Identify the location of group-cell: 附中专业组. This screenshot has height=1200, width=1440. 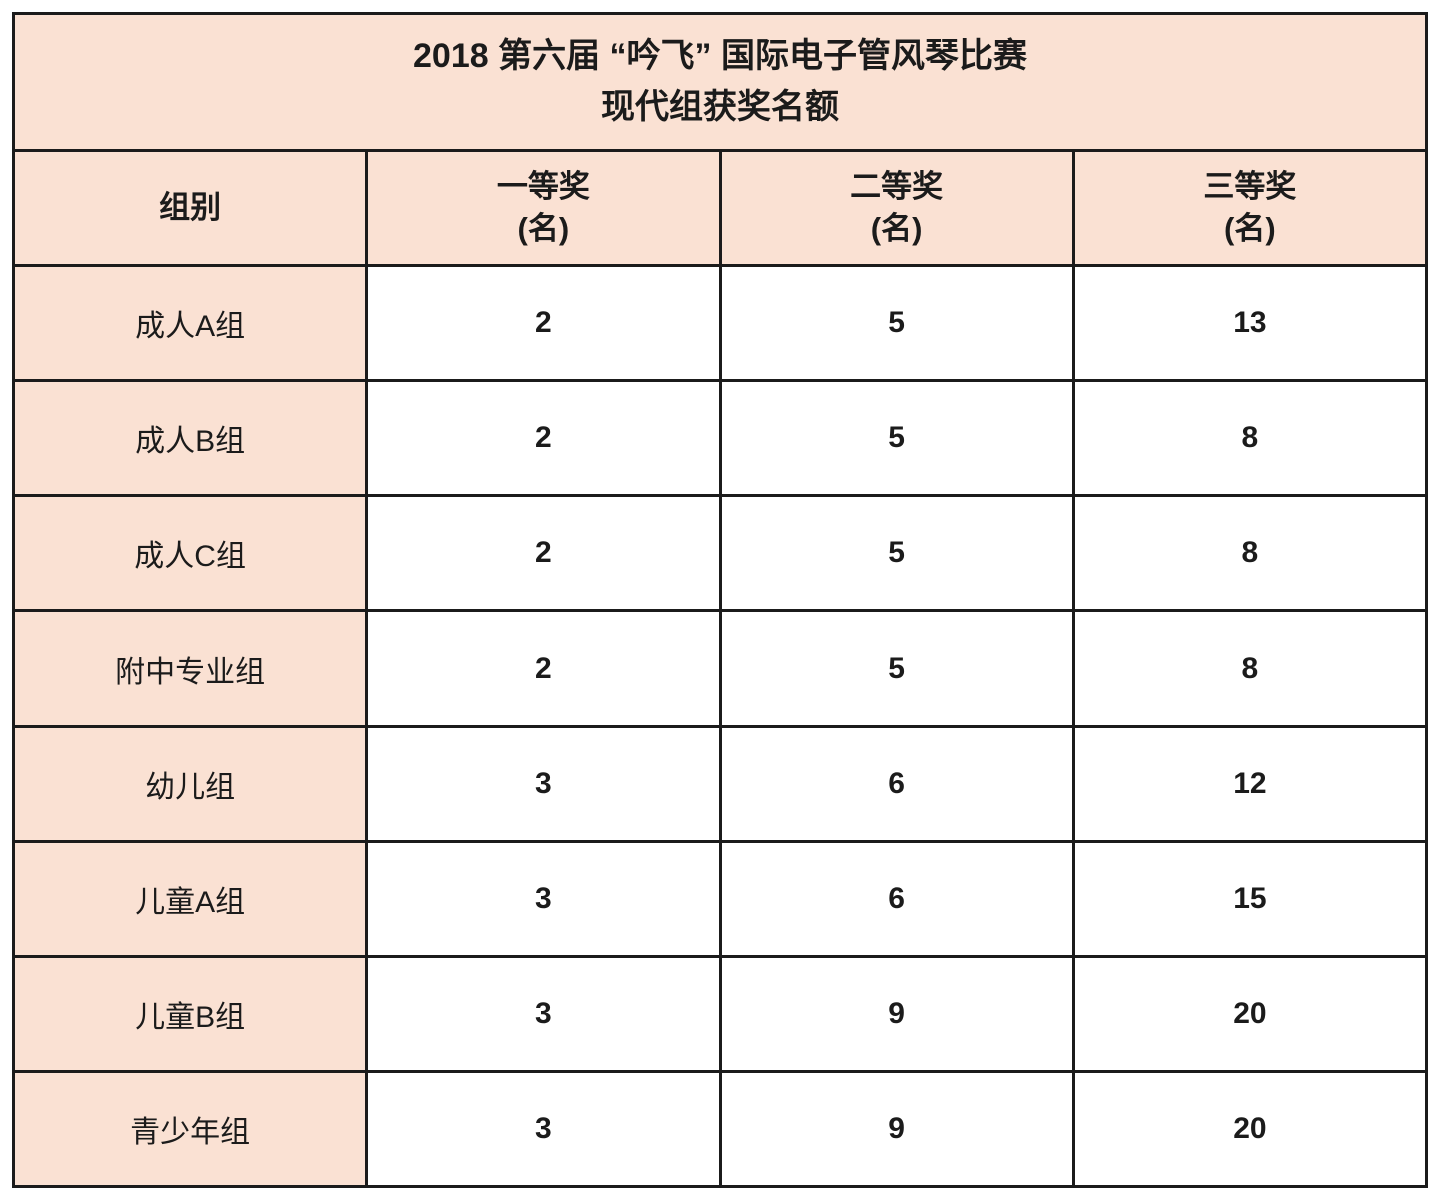
(190, 668).